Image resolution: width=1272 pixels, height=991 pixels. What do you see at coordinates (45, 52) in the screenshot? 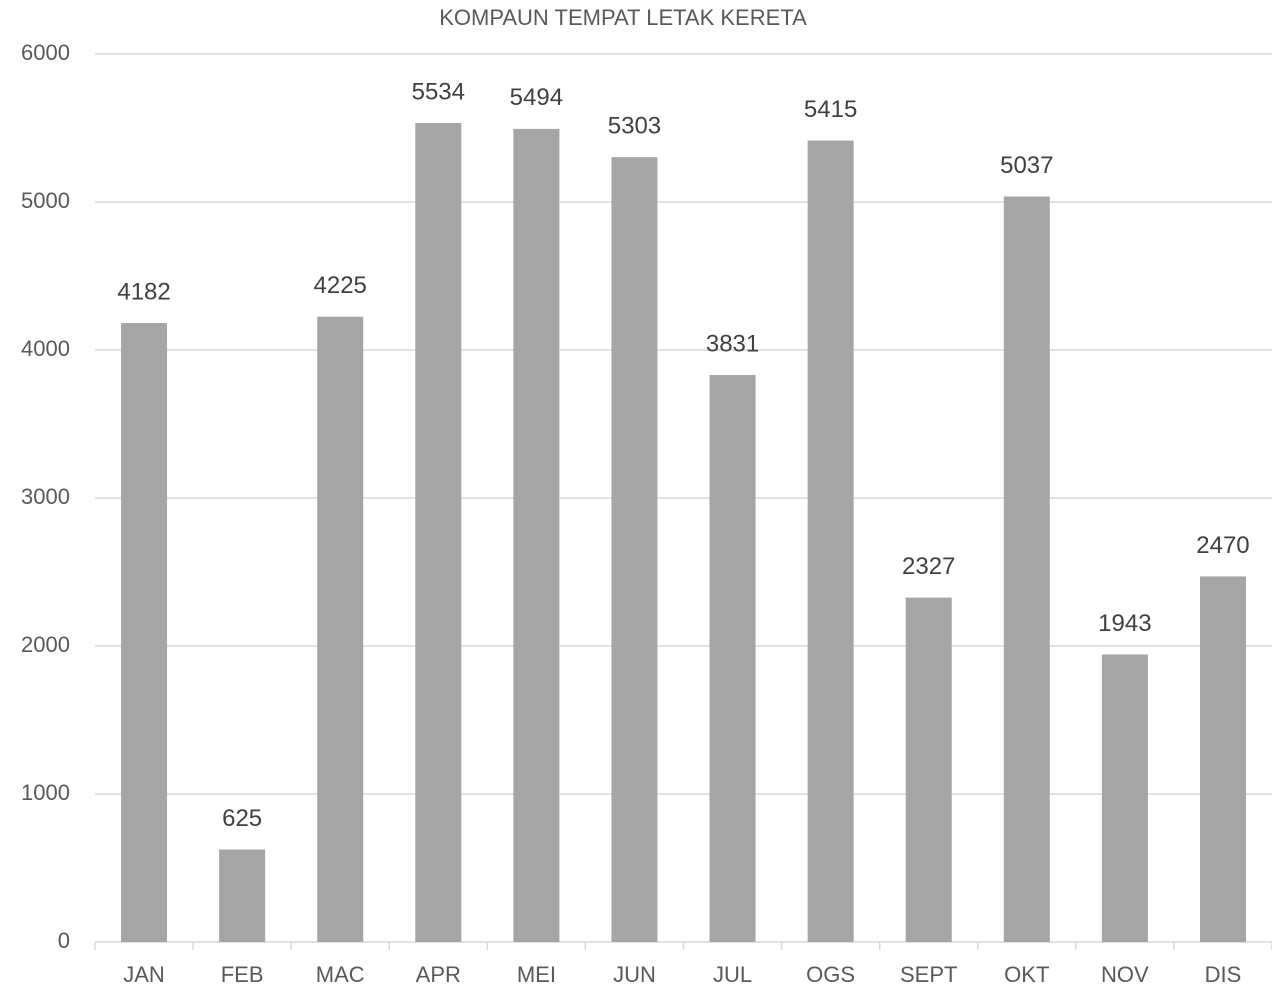
I see `y-tick-label: 6000` at bounding box center [45, 52].